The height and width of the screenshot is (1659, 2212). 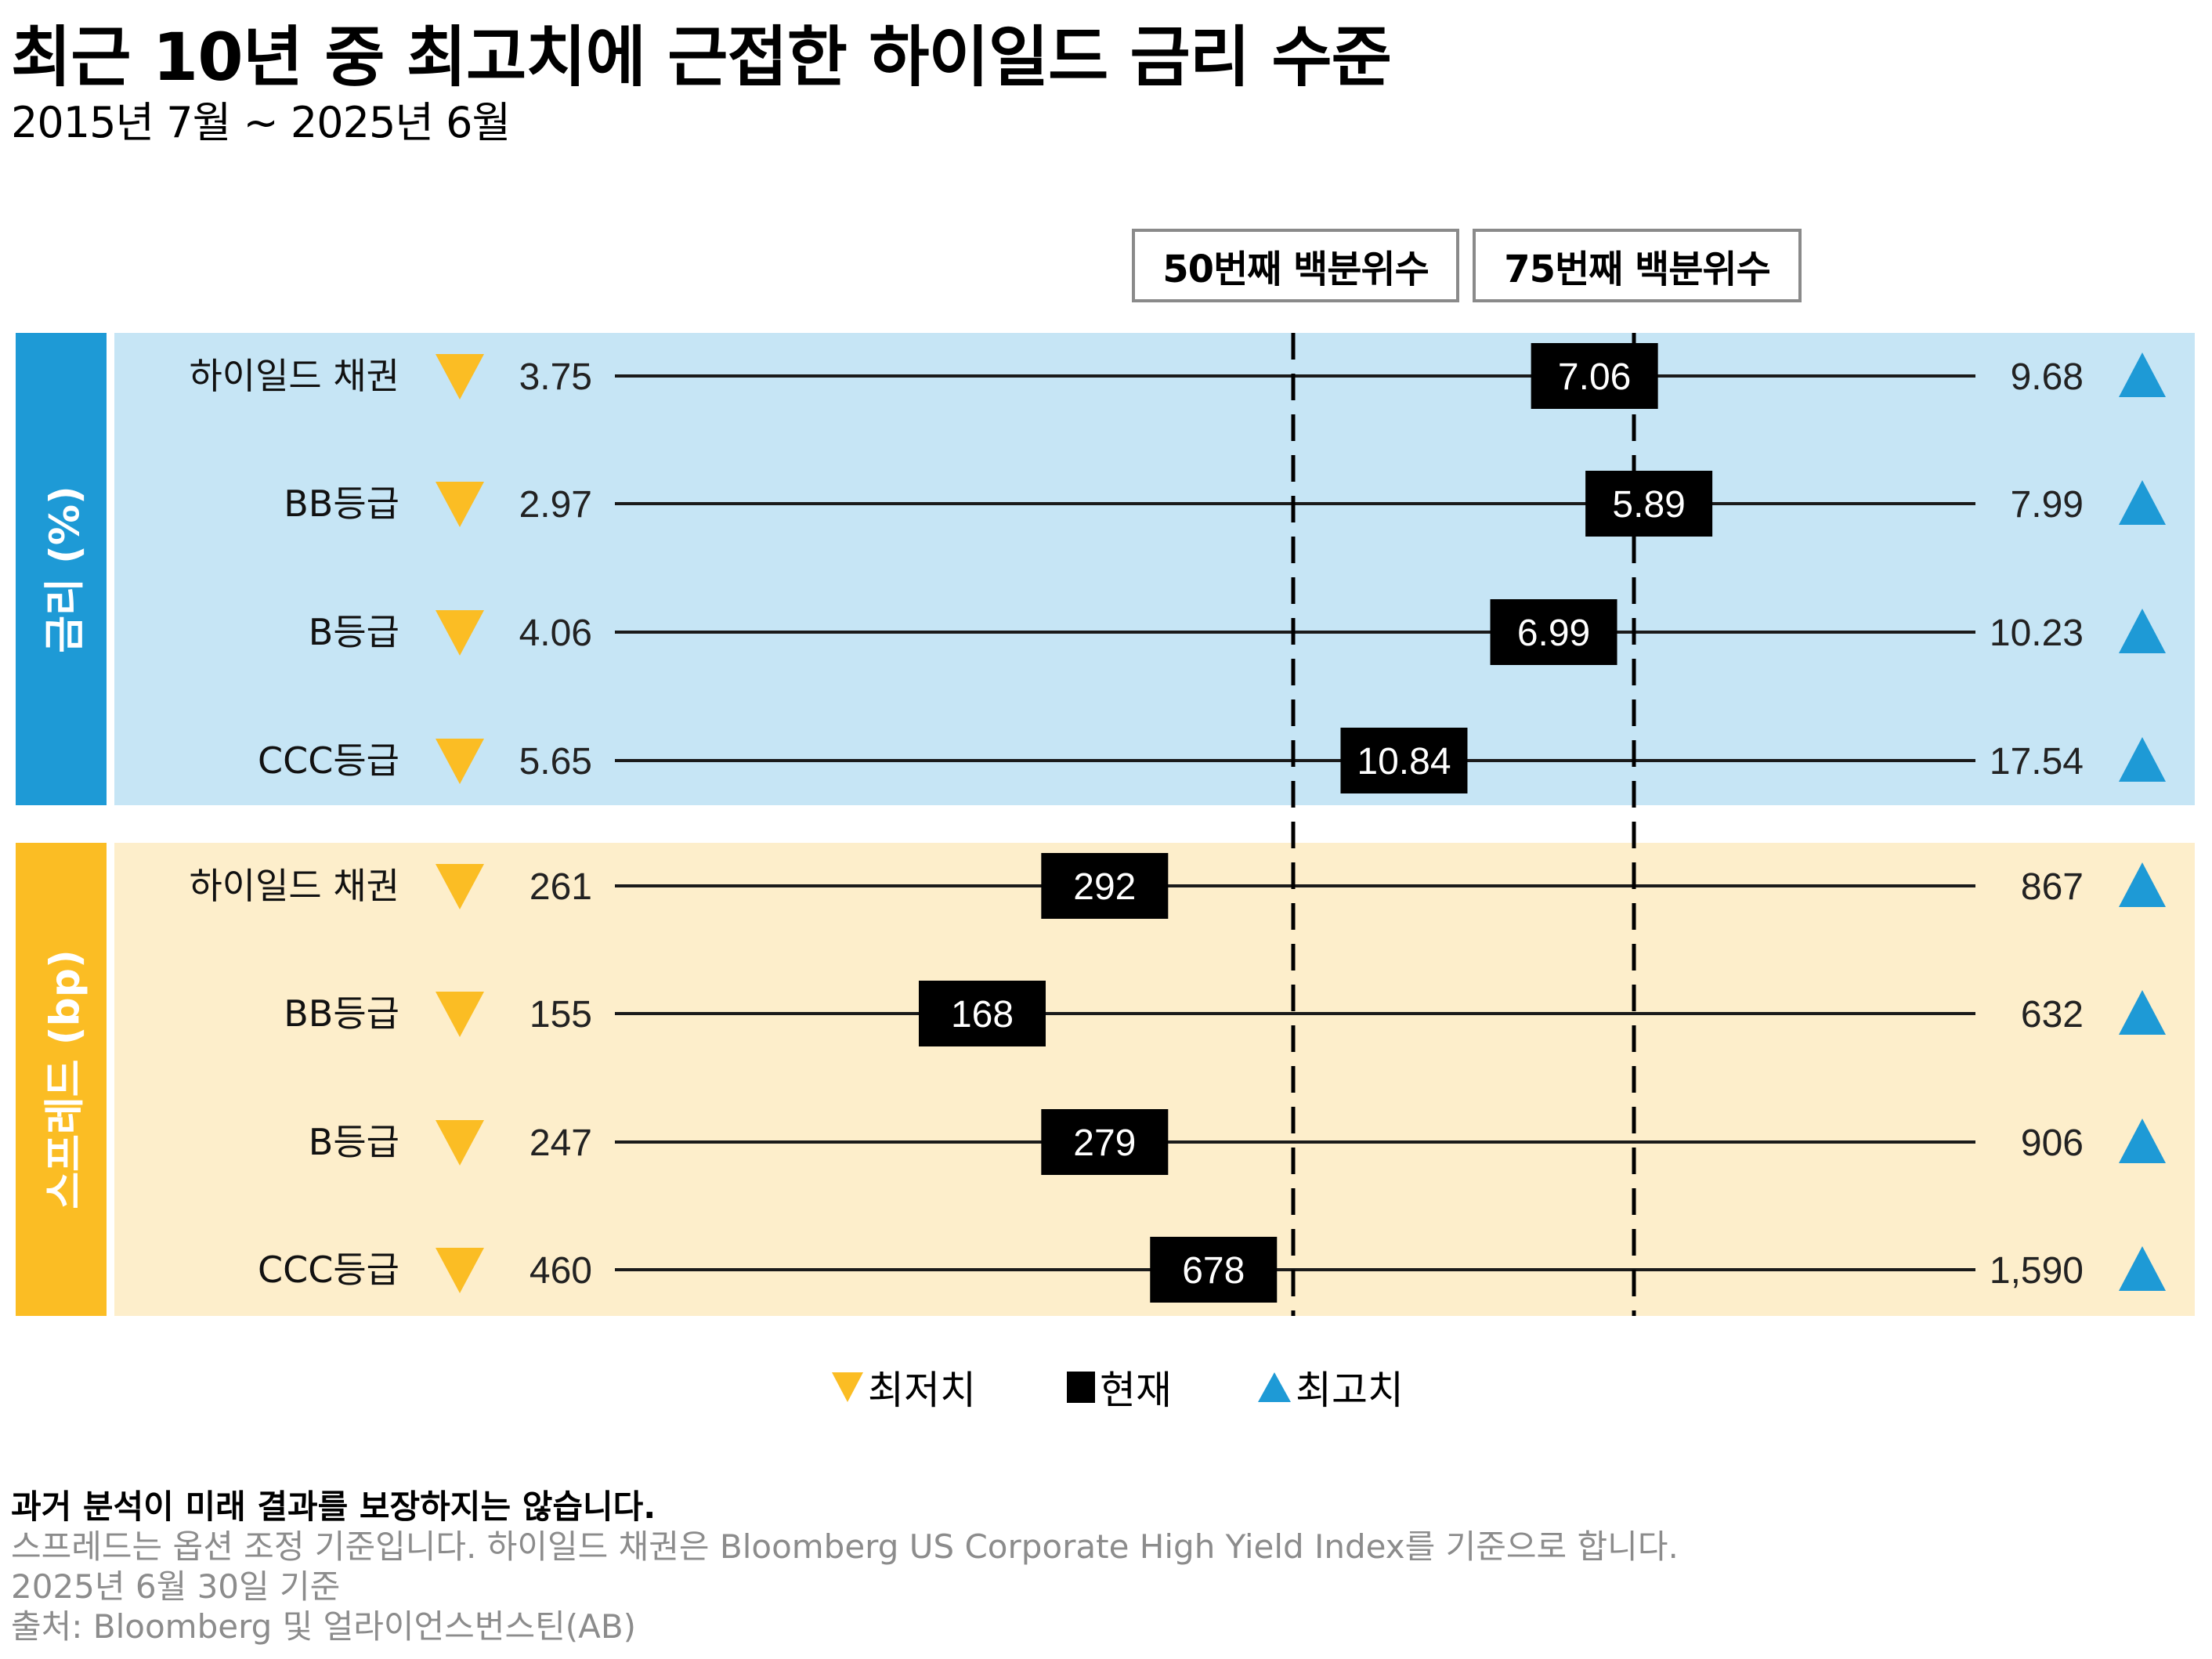 I want to click on yield-row-1-max-marker, so click(x=2143, y=374).